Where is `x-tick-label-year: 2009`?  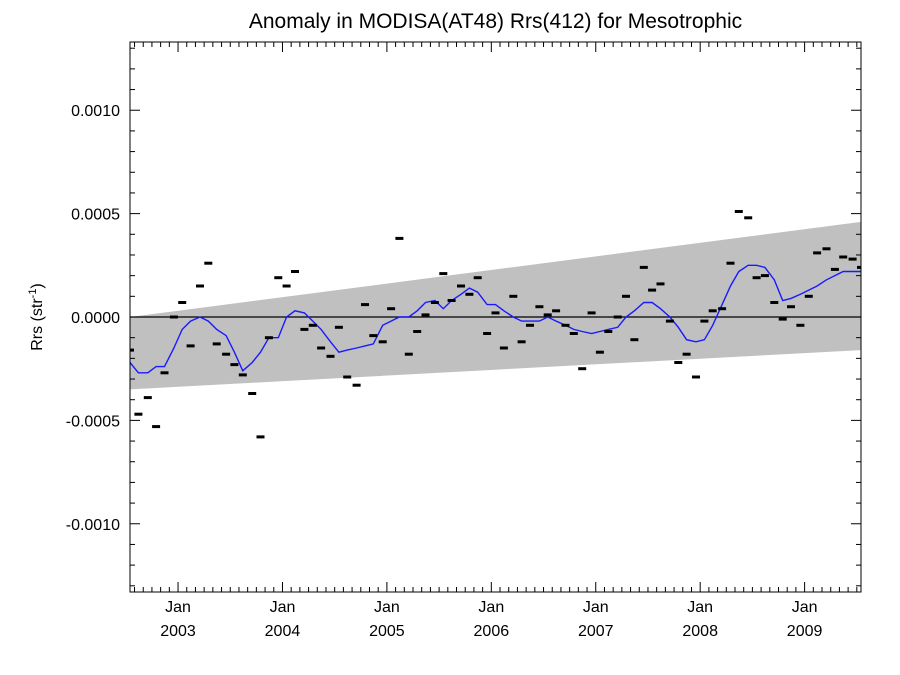 x-tick-label-year: 2009 is located at coordinates (805, 631).